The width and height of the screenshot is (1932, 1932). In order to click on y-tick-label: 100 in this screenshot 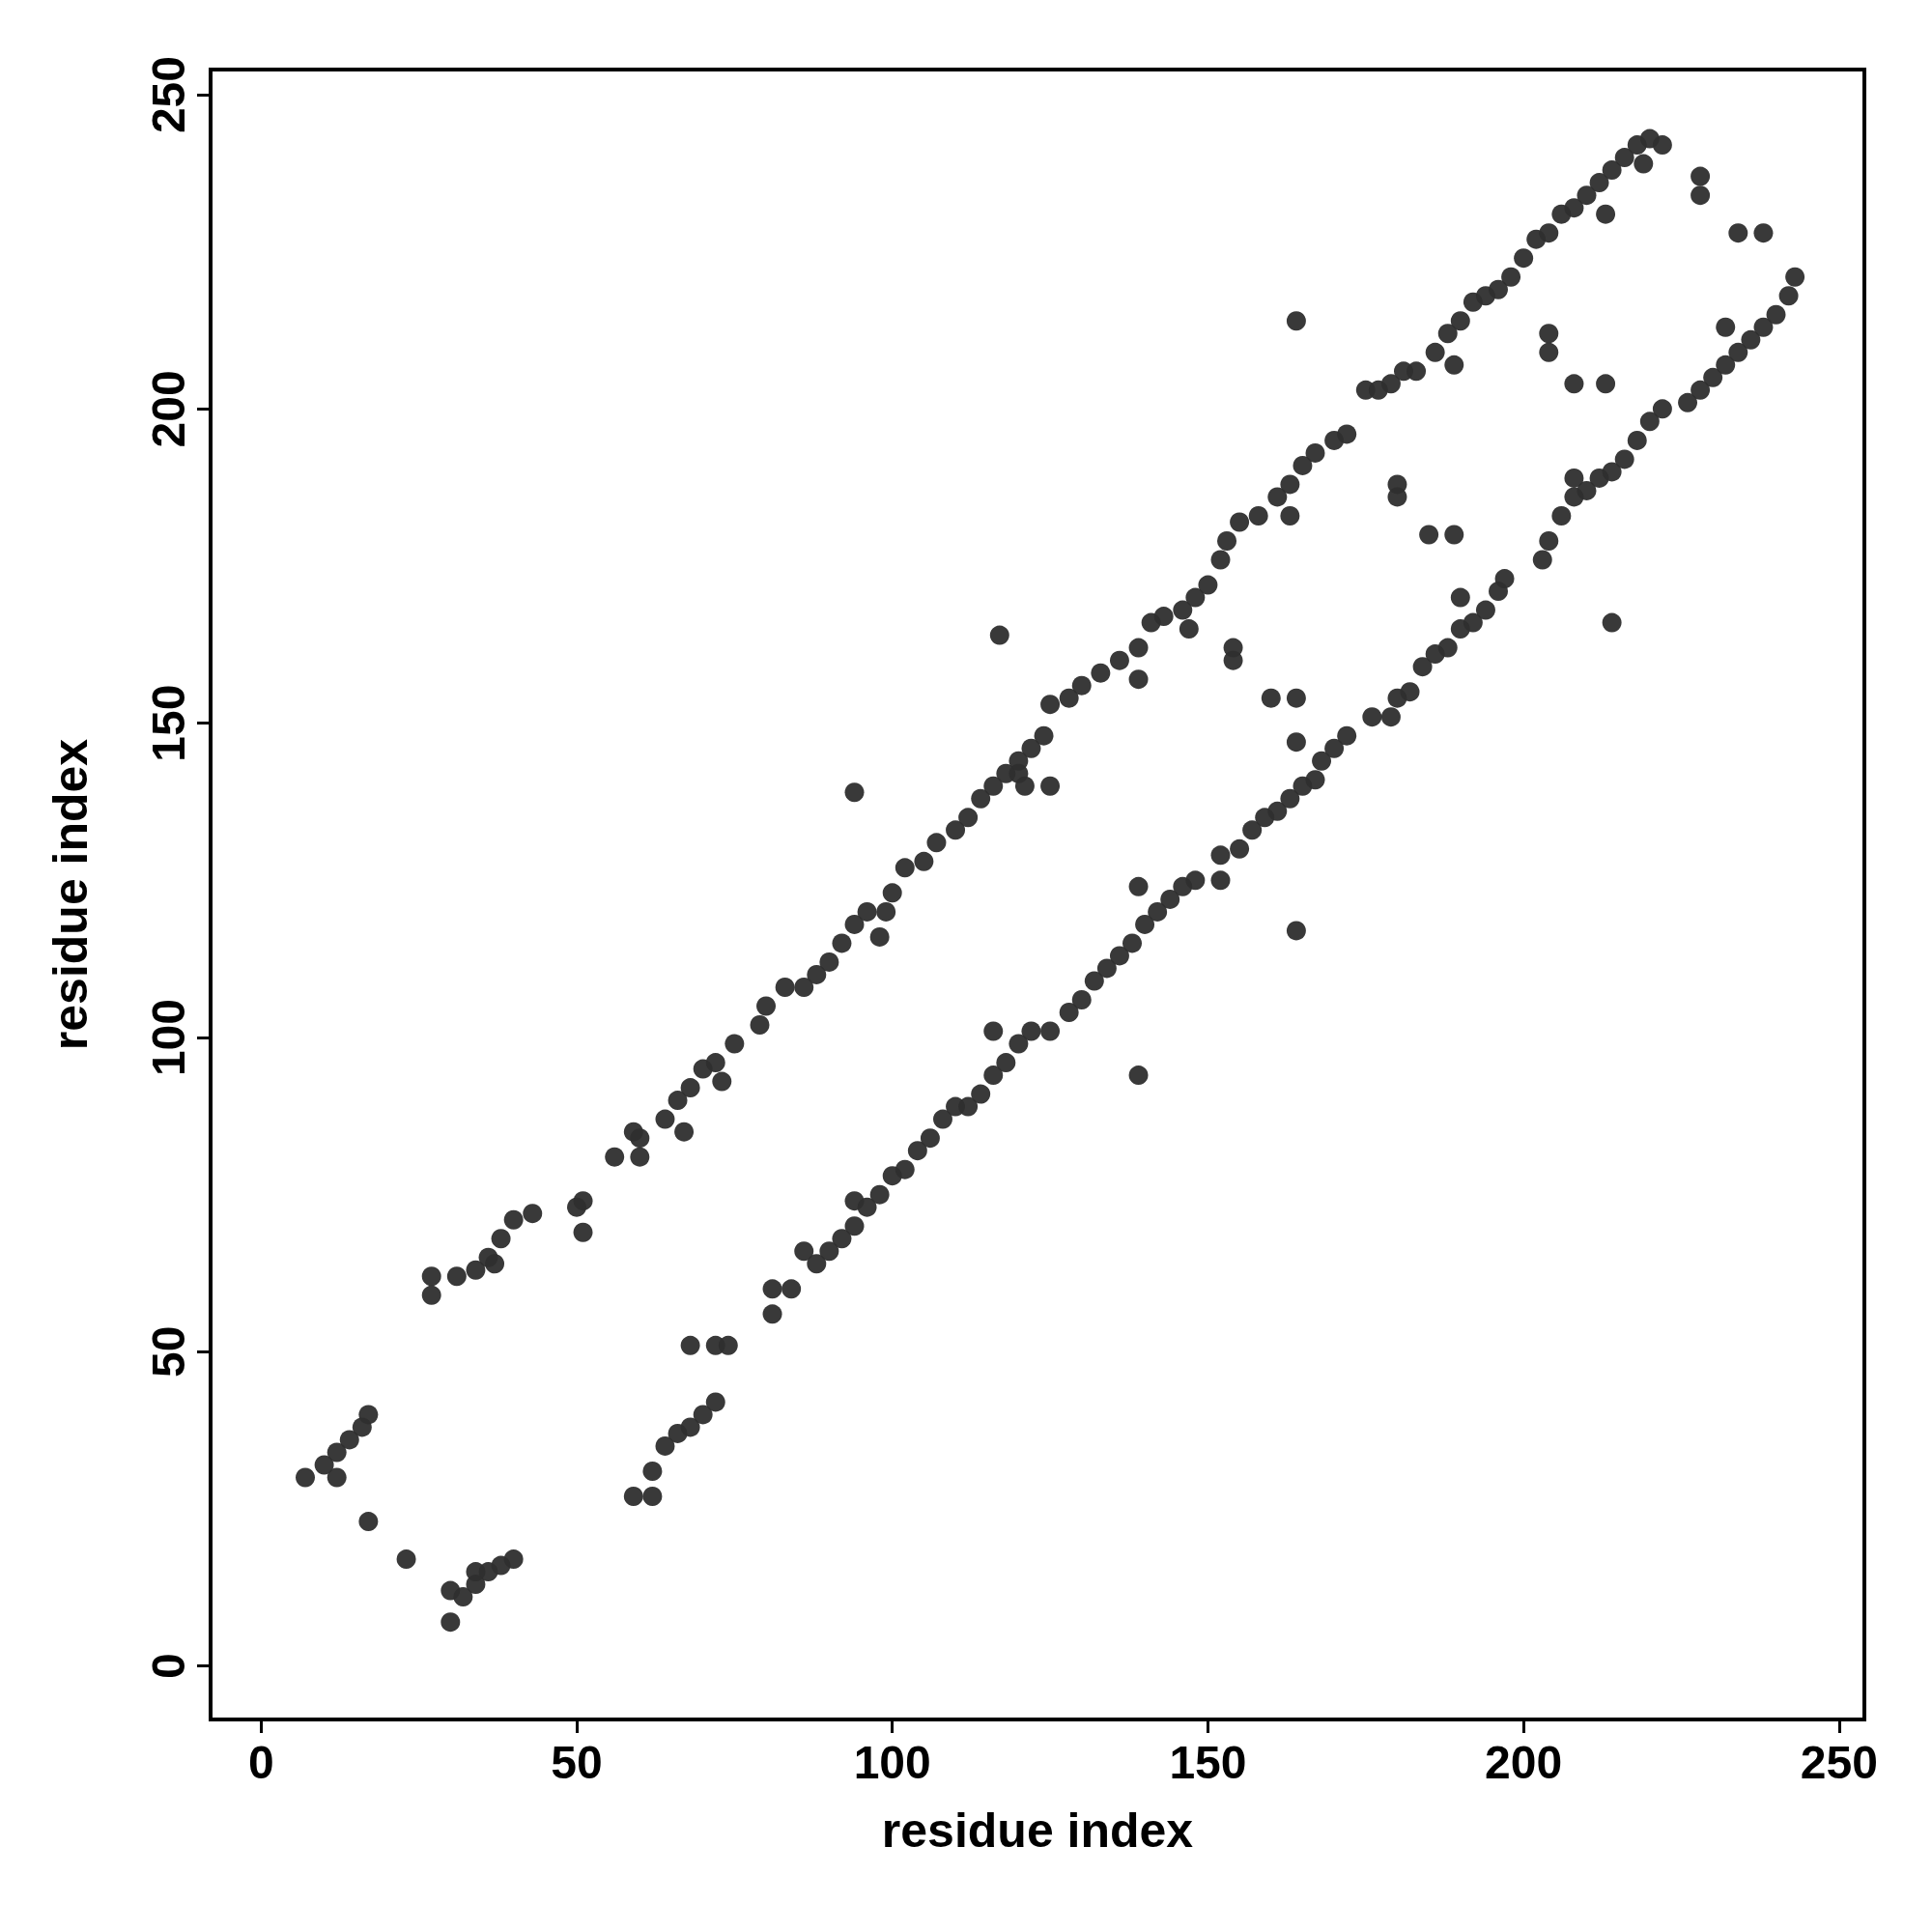, I will do `click(168, 1037)`.